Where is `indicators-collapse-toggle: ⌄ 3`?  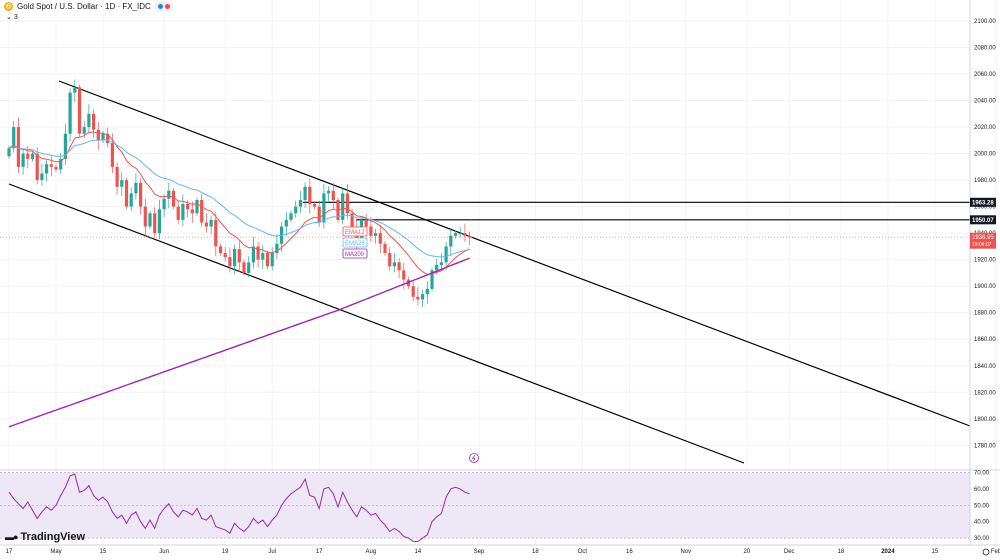 indicators-collapse-toggle: ⌄ 3 is located at coordinates (12, 17).